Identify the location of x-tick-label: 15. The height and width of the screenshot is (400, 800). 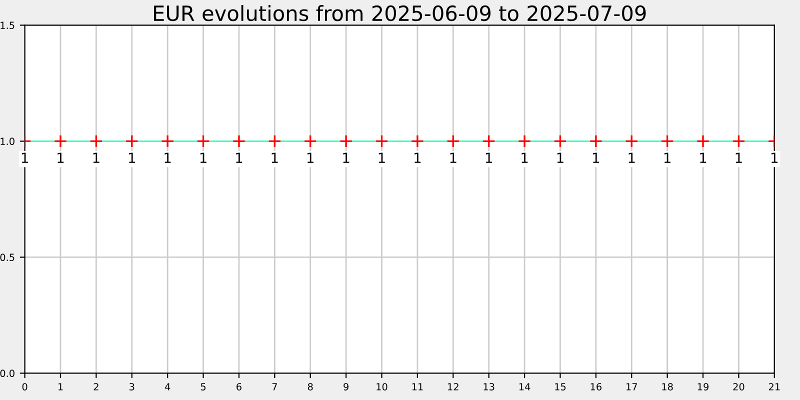
(560, 386).